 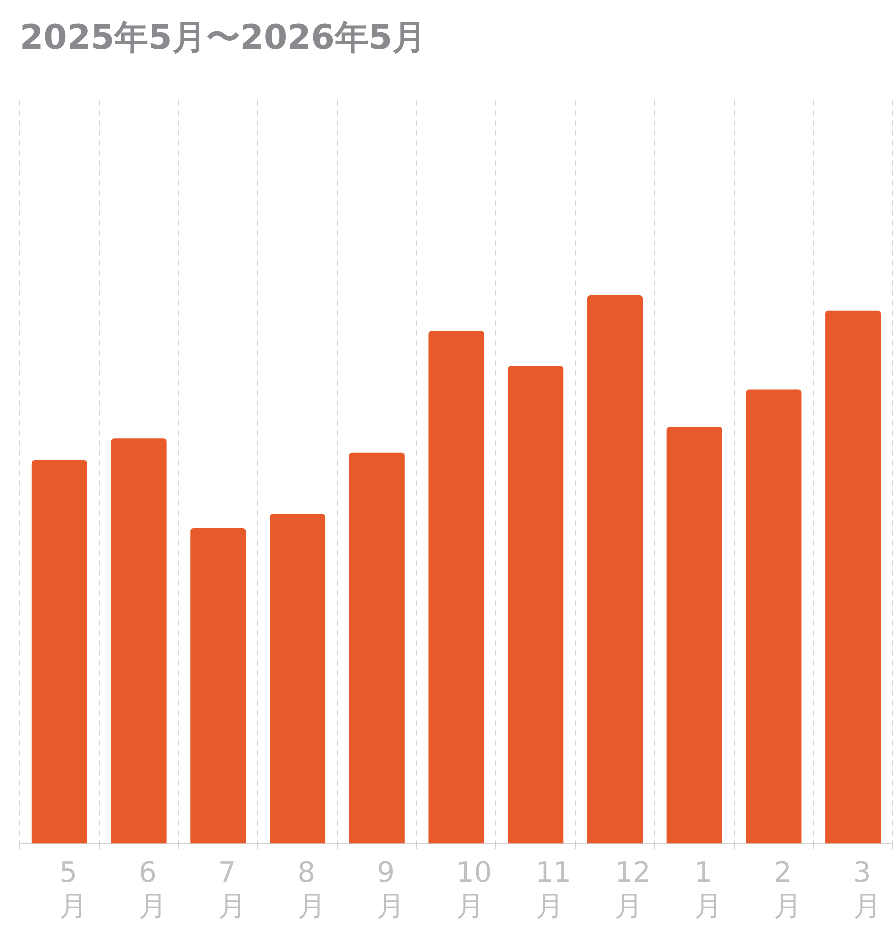 I want to click on chart-title: 2025年5月〜2026年5月, so click(x=223, y=38).